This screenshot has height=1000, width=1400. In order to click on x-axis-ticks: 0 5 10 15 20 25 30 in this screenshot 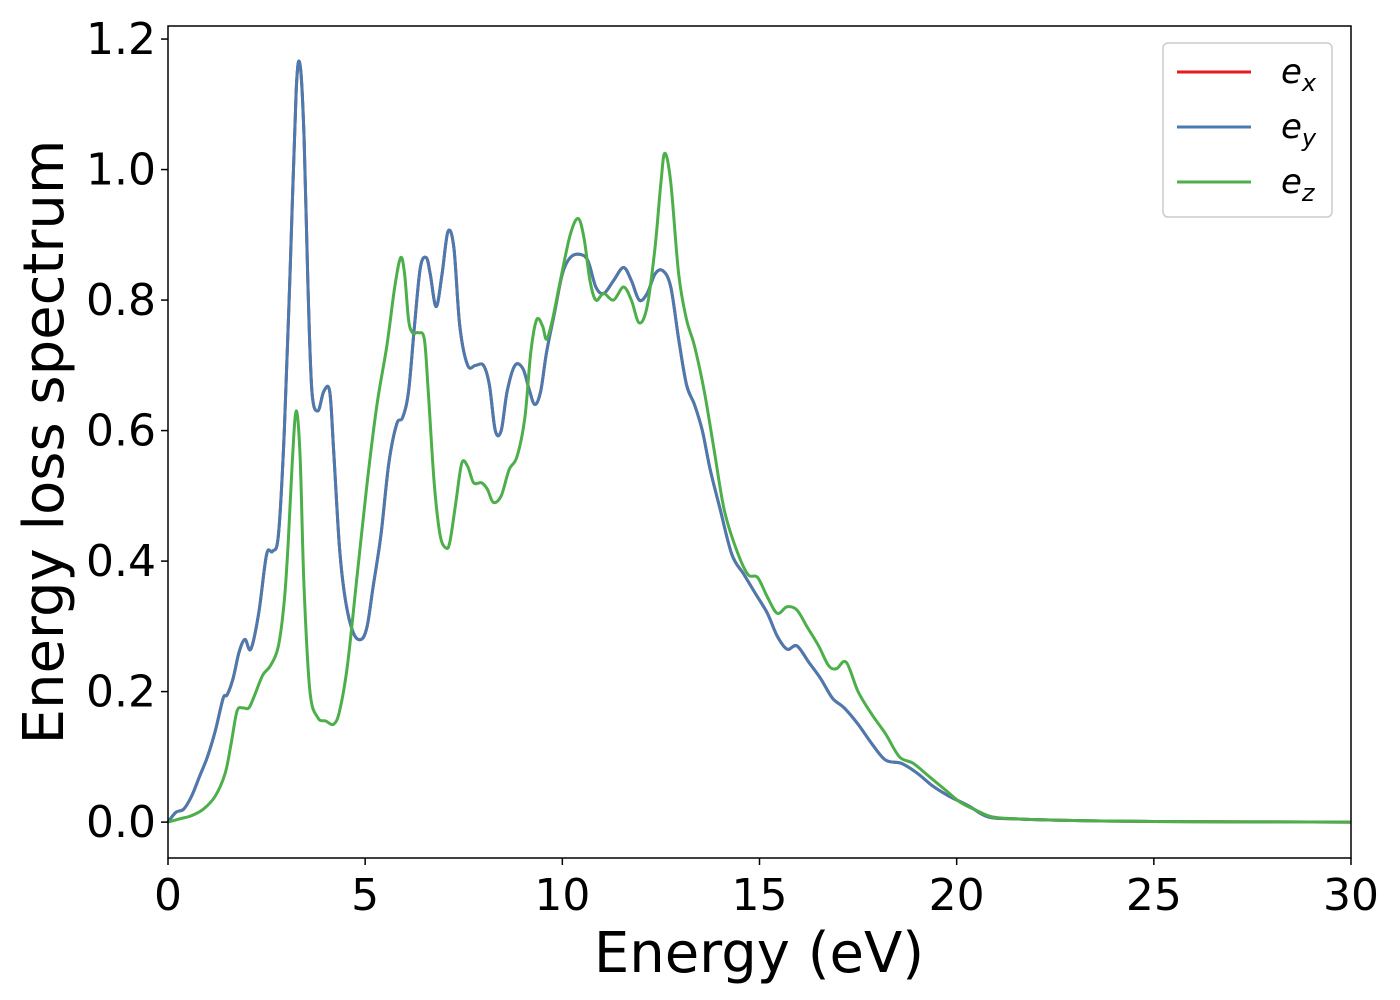, I will do `click(766, 889)`.